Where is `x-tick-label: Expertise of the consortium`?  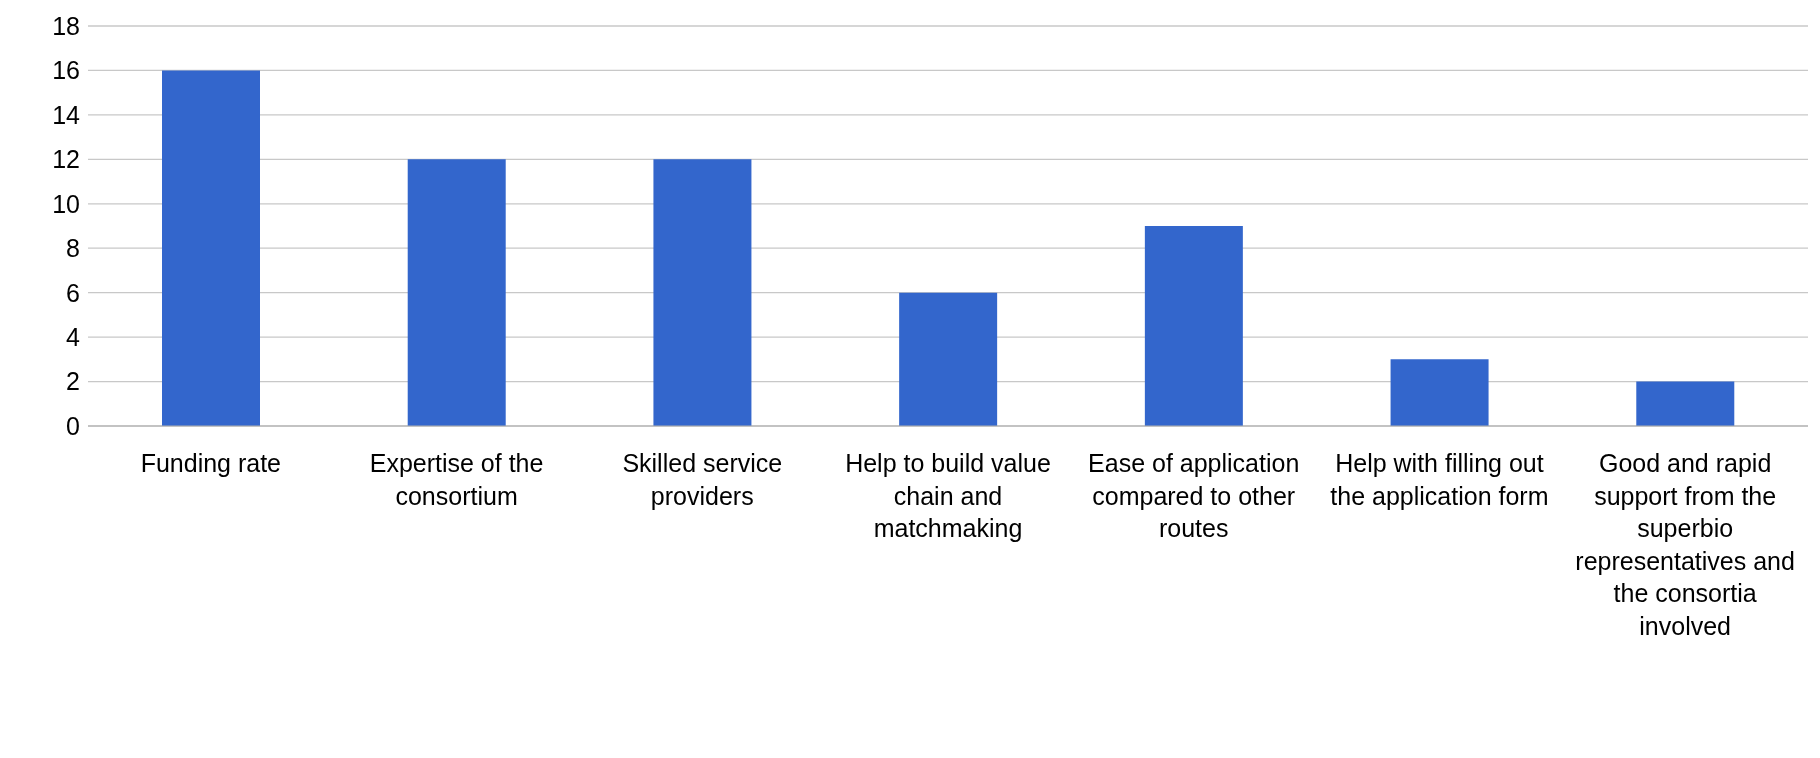 x-tick-label: Expertise of the consortium is located at coordinates (456, 479).